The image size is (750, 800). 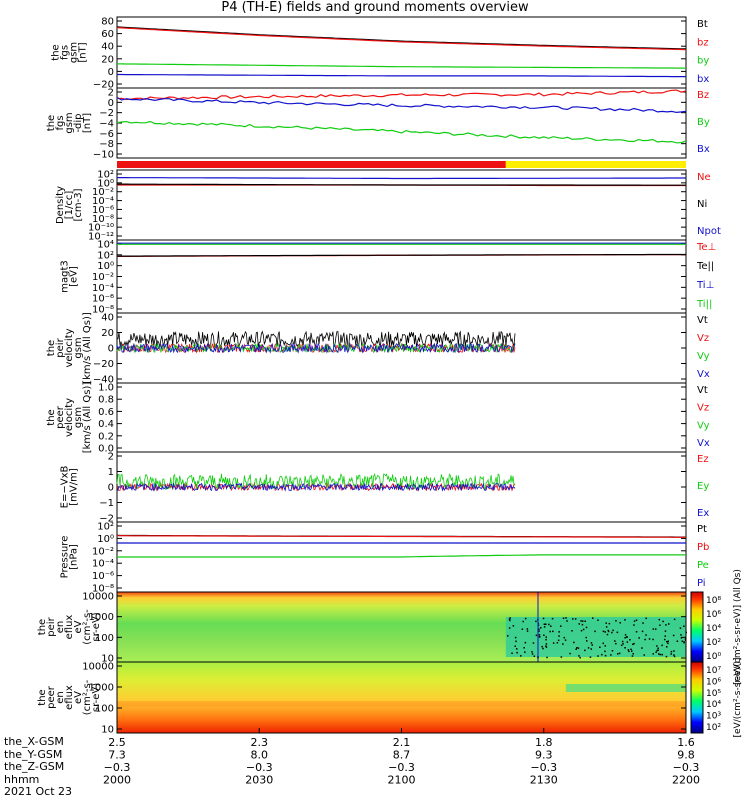 I want to click on ytick-label: 2, so click(x=111, y=93).